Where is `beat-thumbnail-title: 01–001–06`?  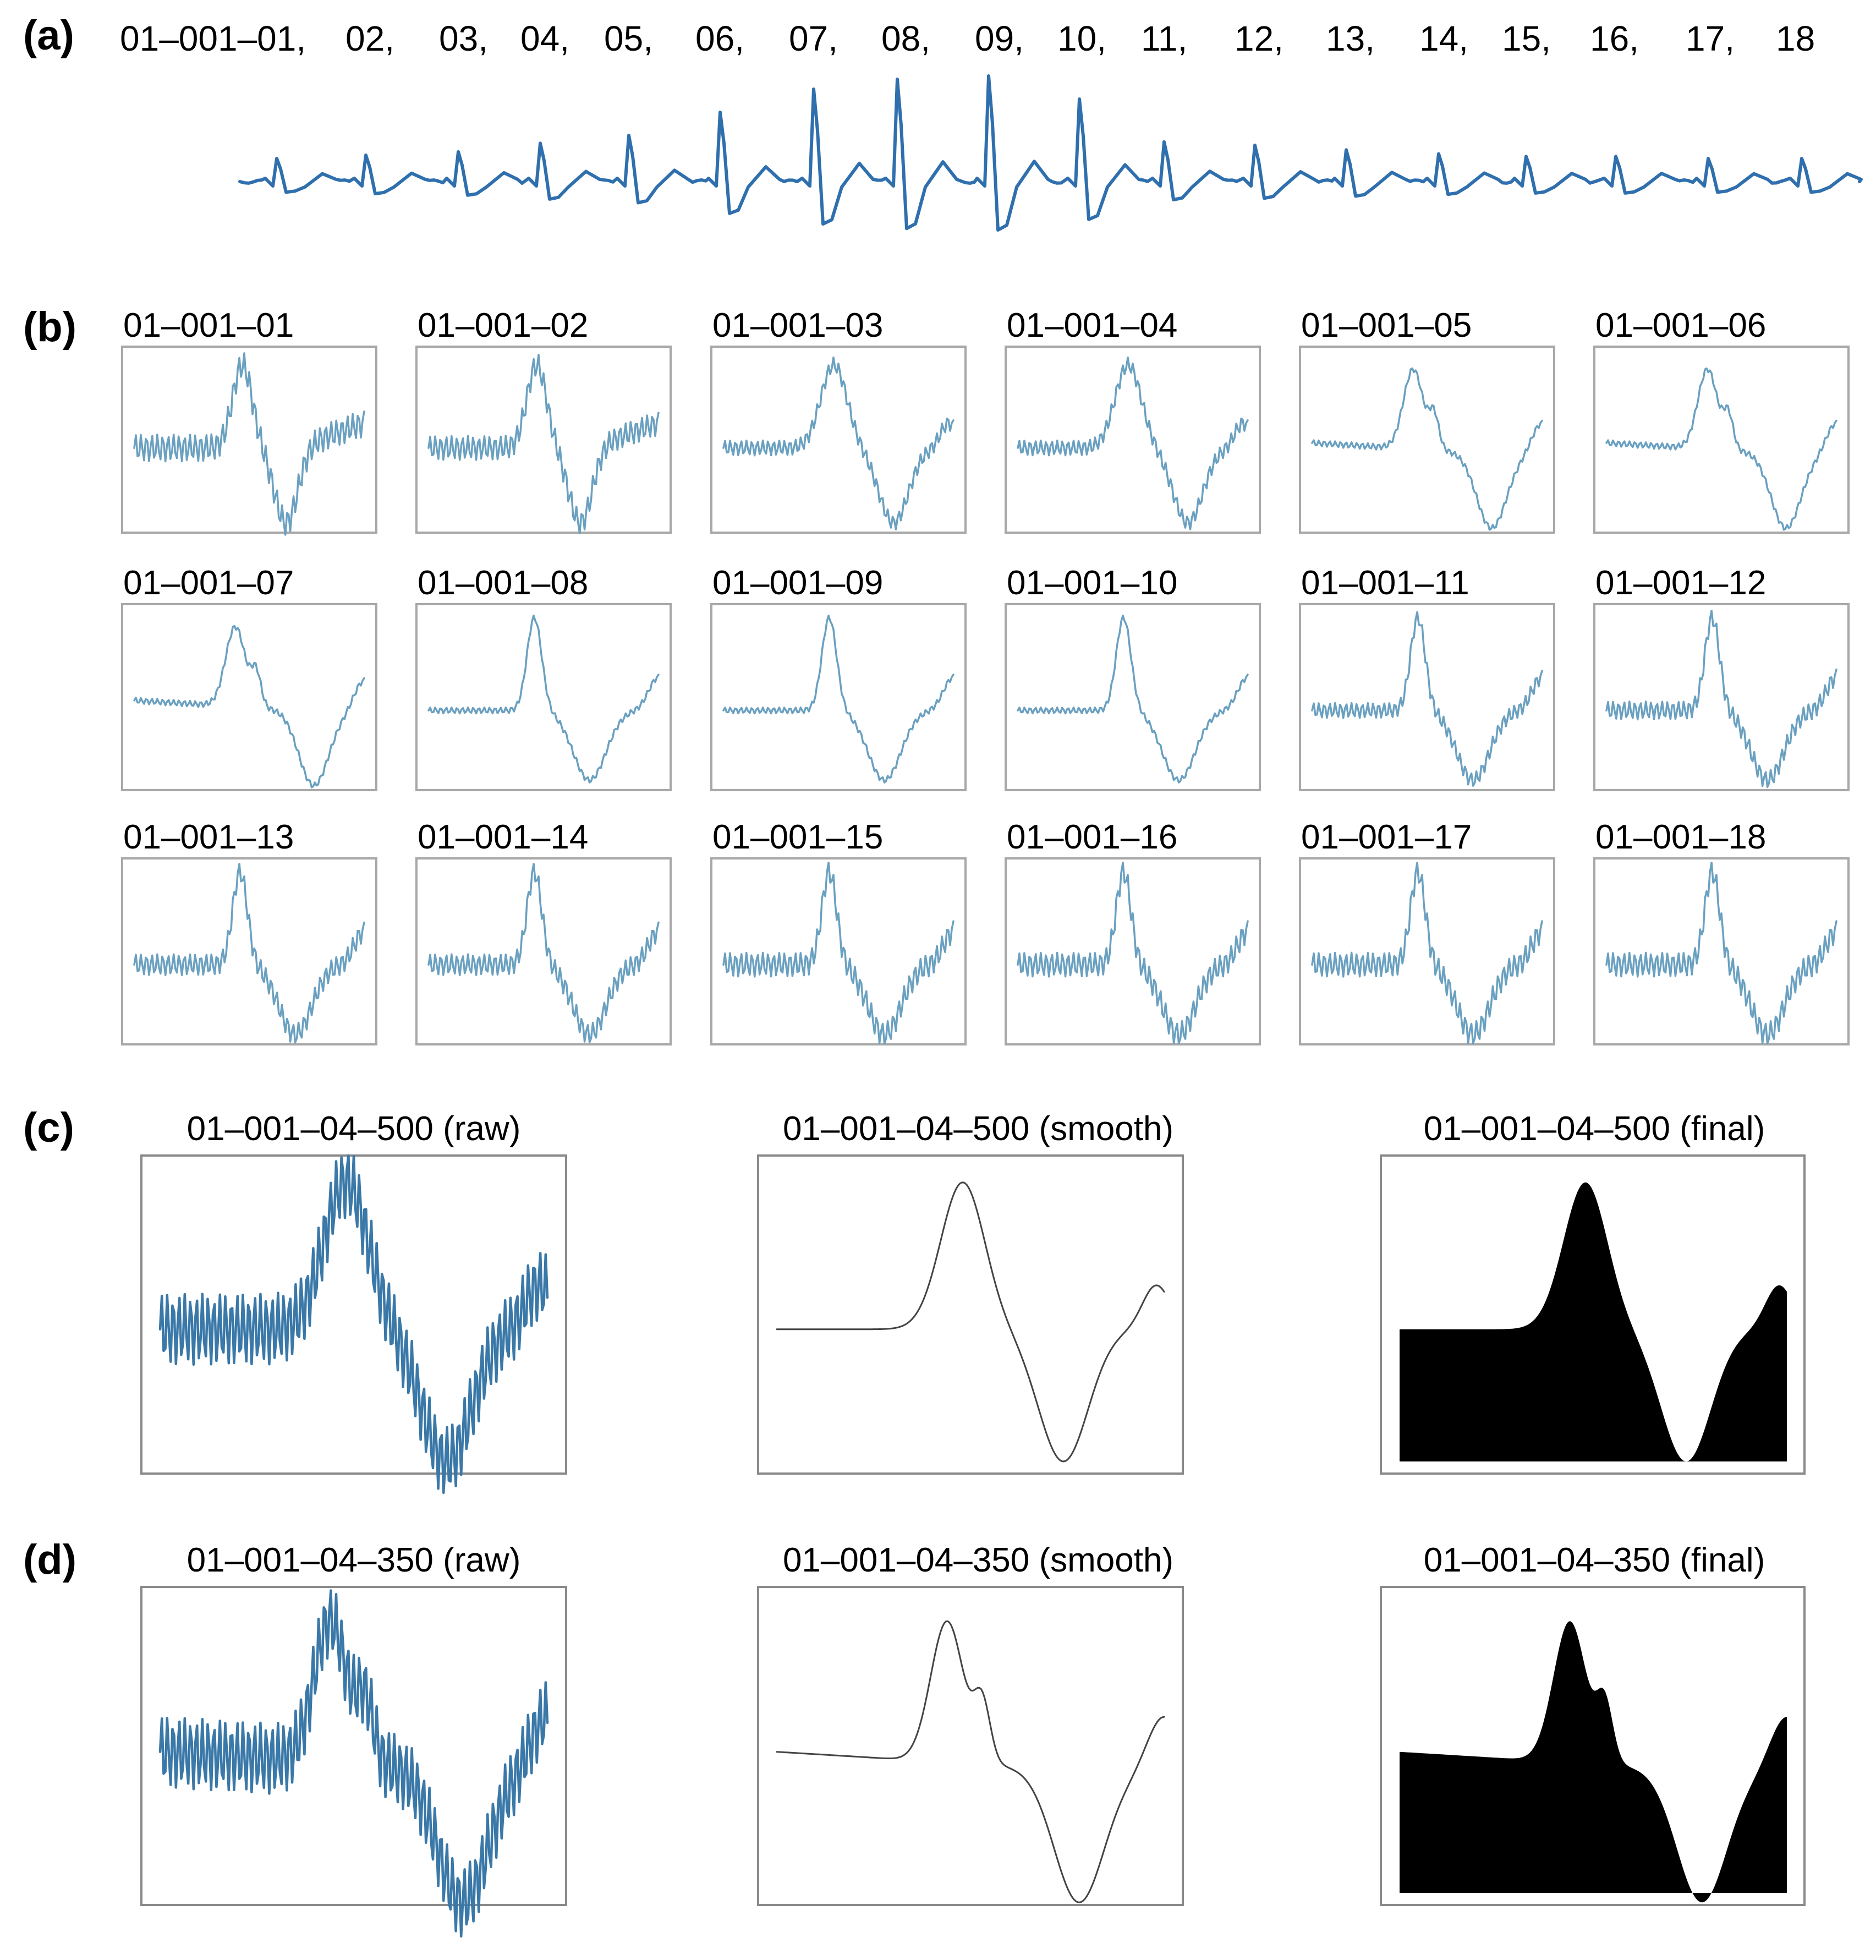 beat-thumbnail-title: 01–001–06 is located at coordinates (1680, 325).